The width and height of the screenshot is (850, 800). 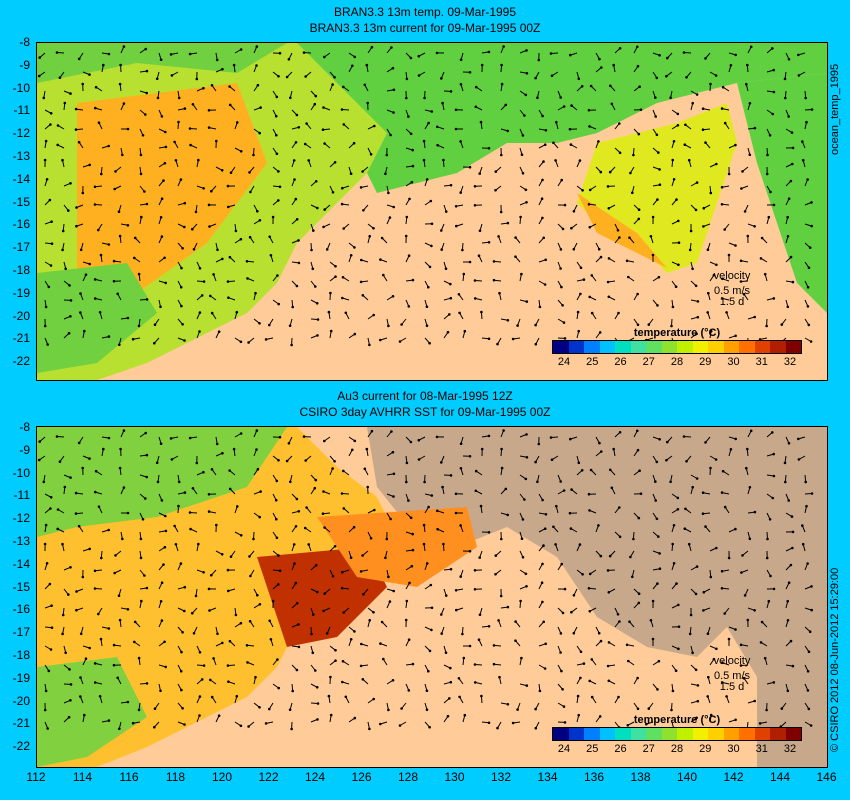 What do you see at coordinates (21, 541) in the screenshot?
I see `latitude-tick-label: -13` at bounding box center [21, 541].